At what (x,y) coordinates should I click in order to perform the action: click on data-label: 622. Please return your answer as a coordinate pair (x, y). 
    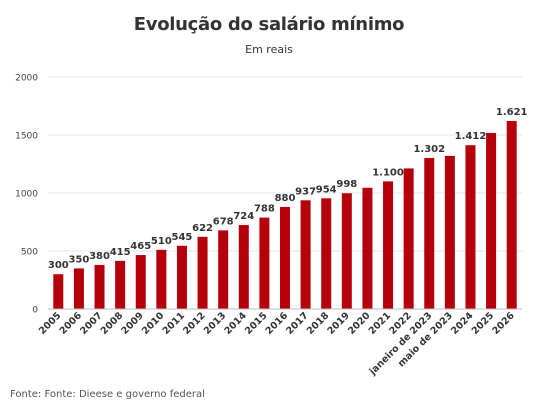
    Looking at the image, I should click on (202, 228).